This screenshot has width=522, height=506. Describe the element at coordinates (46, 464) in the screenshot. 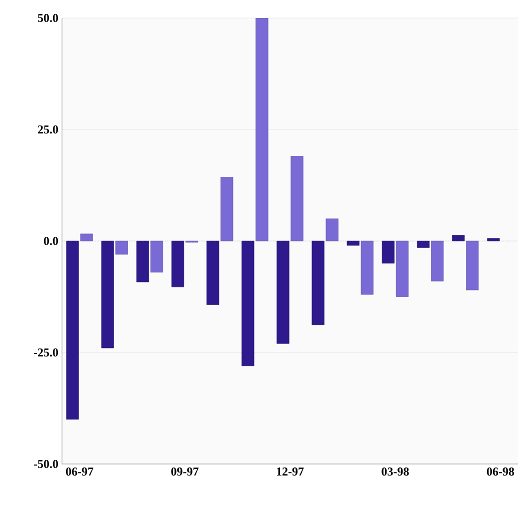

I see `y-tick-label: -50.0` at that location.